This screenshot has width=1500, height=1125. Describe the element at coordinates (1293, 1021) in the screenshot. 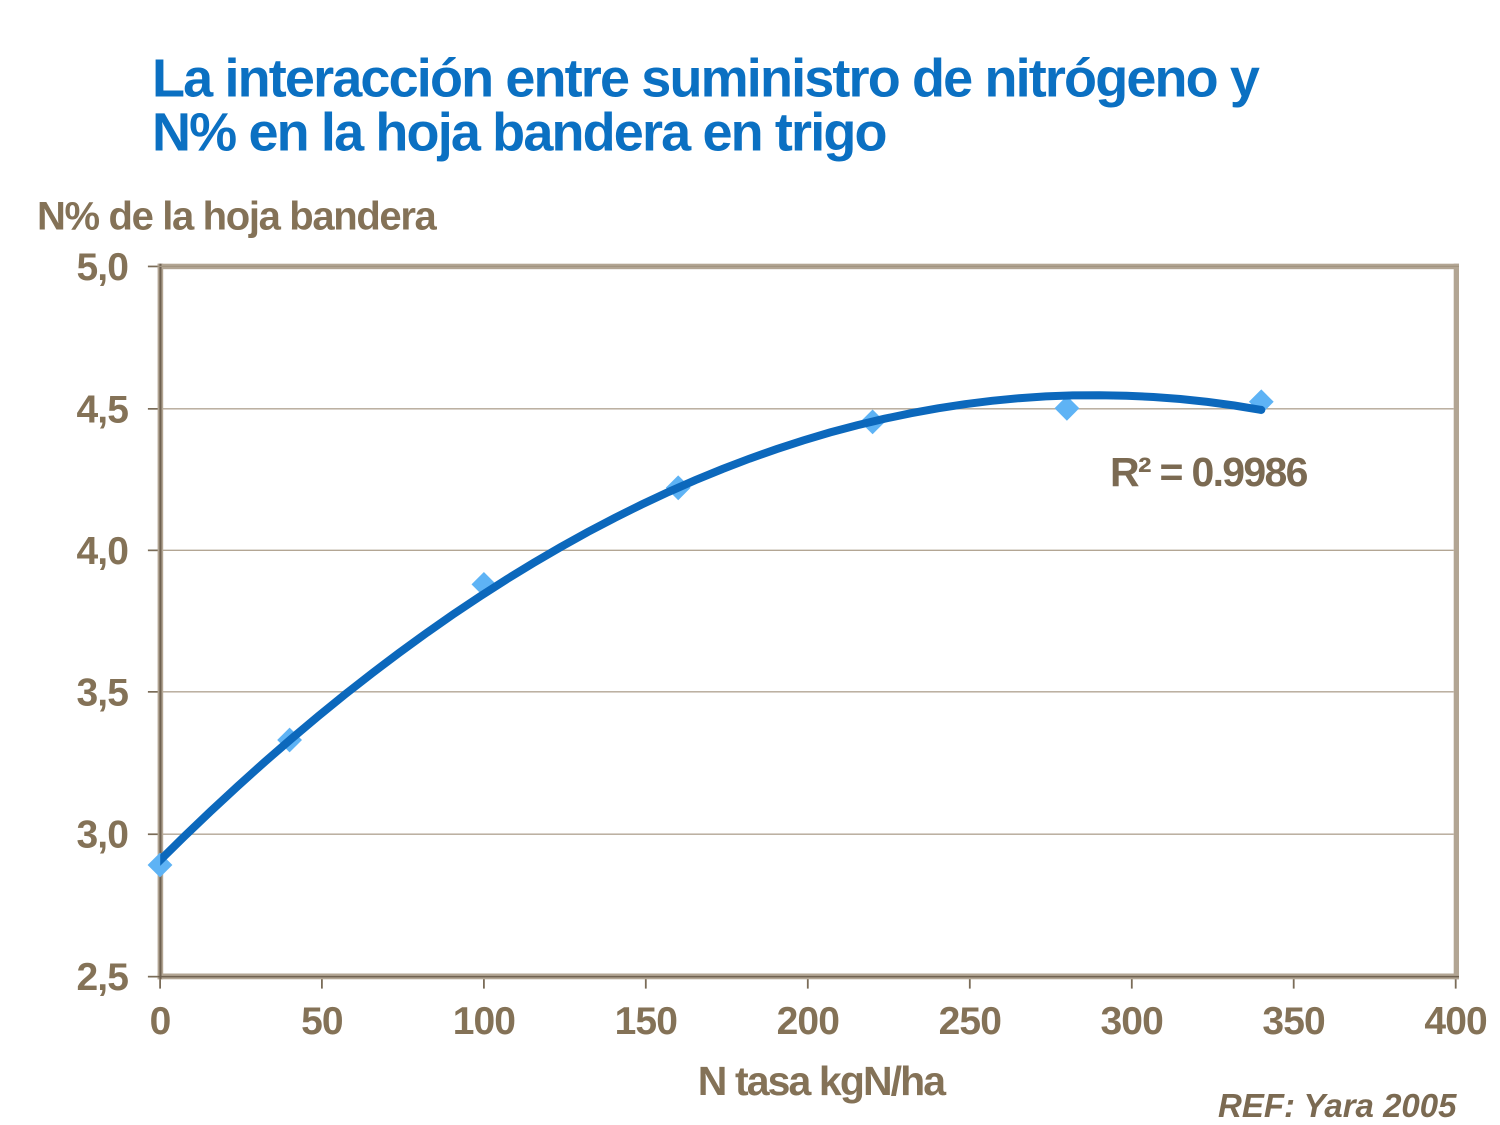

I see `svg-text: 350` at that location.